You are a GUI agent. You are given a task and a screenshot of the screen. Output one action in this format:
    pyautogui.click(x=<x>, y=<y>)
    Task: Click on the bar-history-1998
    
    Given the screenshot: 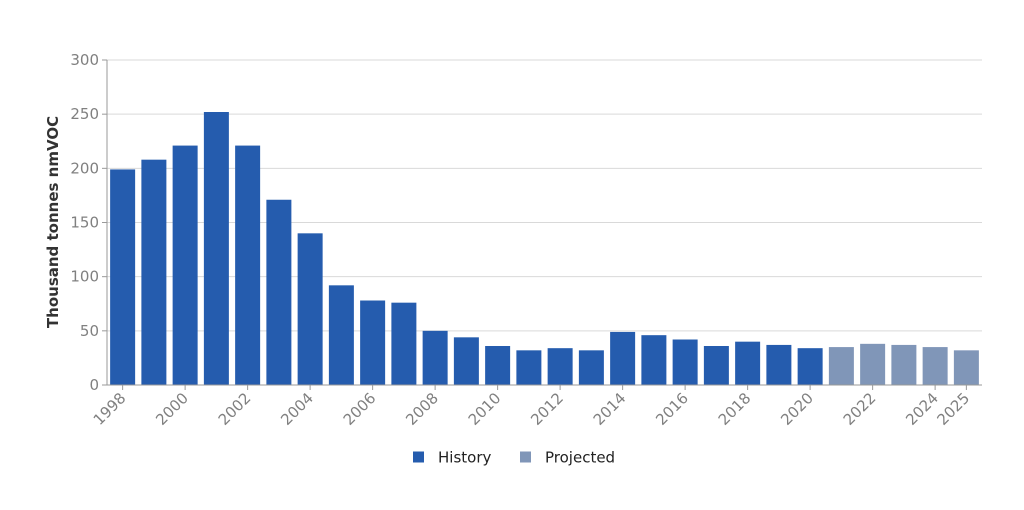 What is the action you would take?
    pyautogui.click(x=123, y=277)
    